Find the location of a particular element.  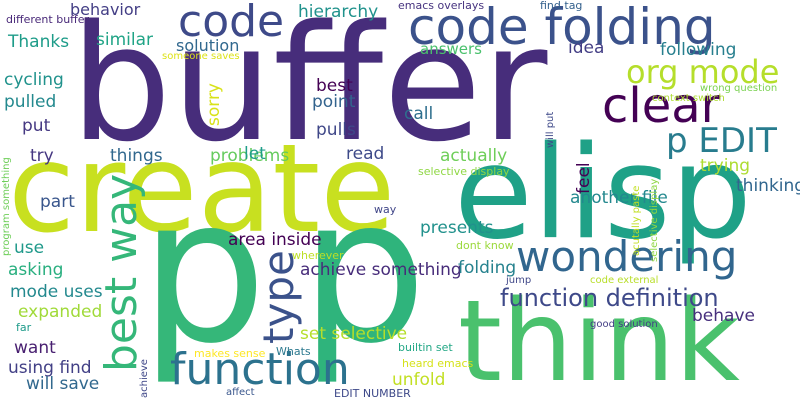

word-far: behave is located at coordinates (723, 316).